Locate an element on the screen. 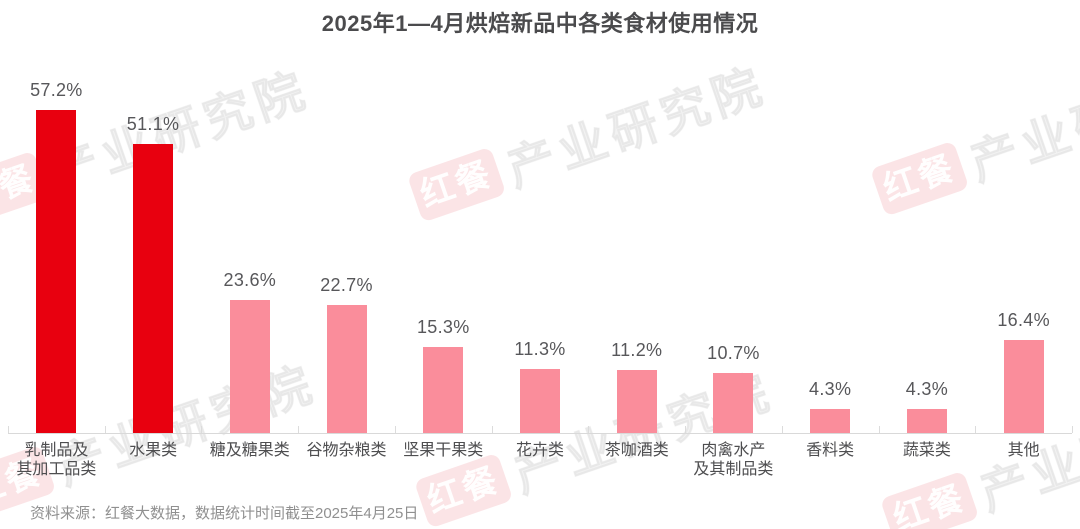 Image resolution: width=1080 pixels, height=529 pixels. value-label: 15.3% is located at coordinates (443, 327).